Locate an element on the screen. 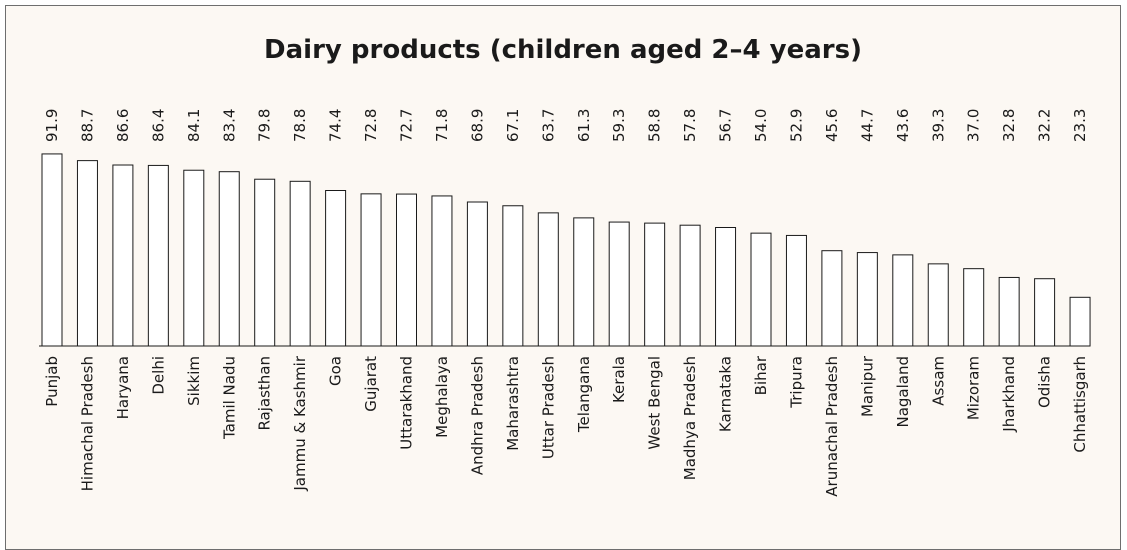  bar-value-label: 79.8 is located at coordinates (265, 125).